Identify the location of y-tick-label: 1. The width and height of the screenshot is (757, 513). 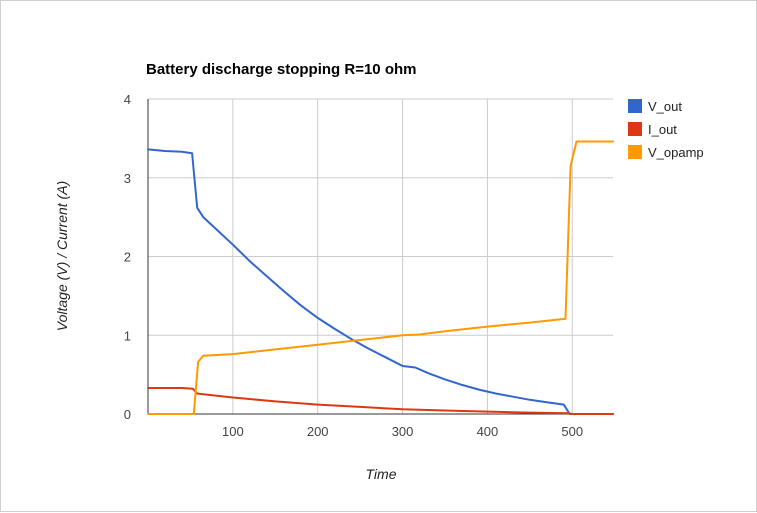
(127, 335).